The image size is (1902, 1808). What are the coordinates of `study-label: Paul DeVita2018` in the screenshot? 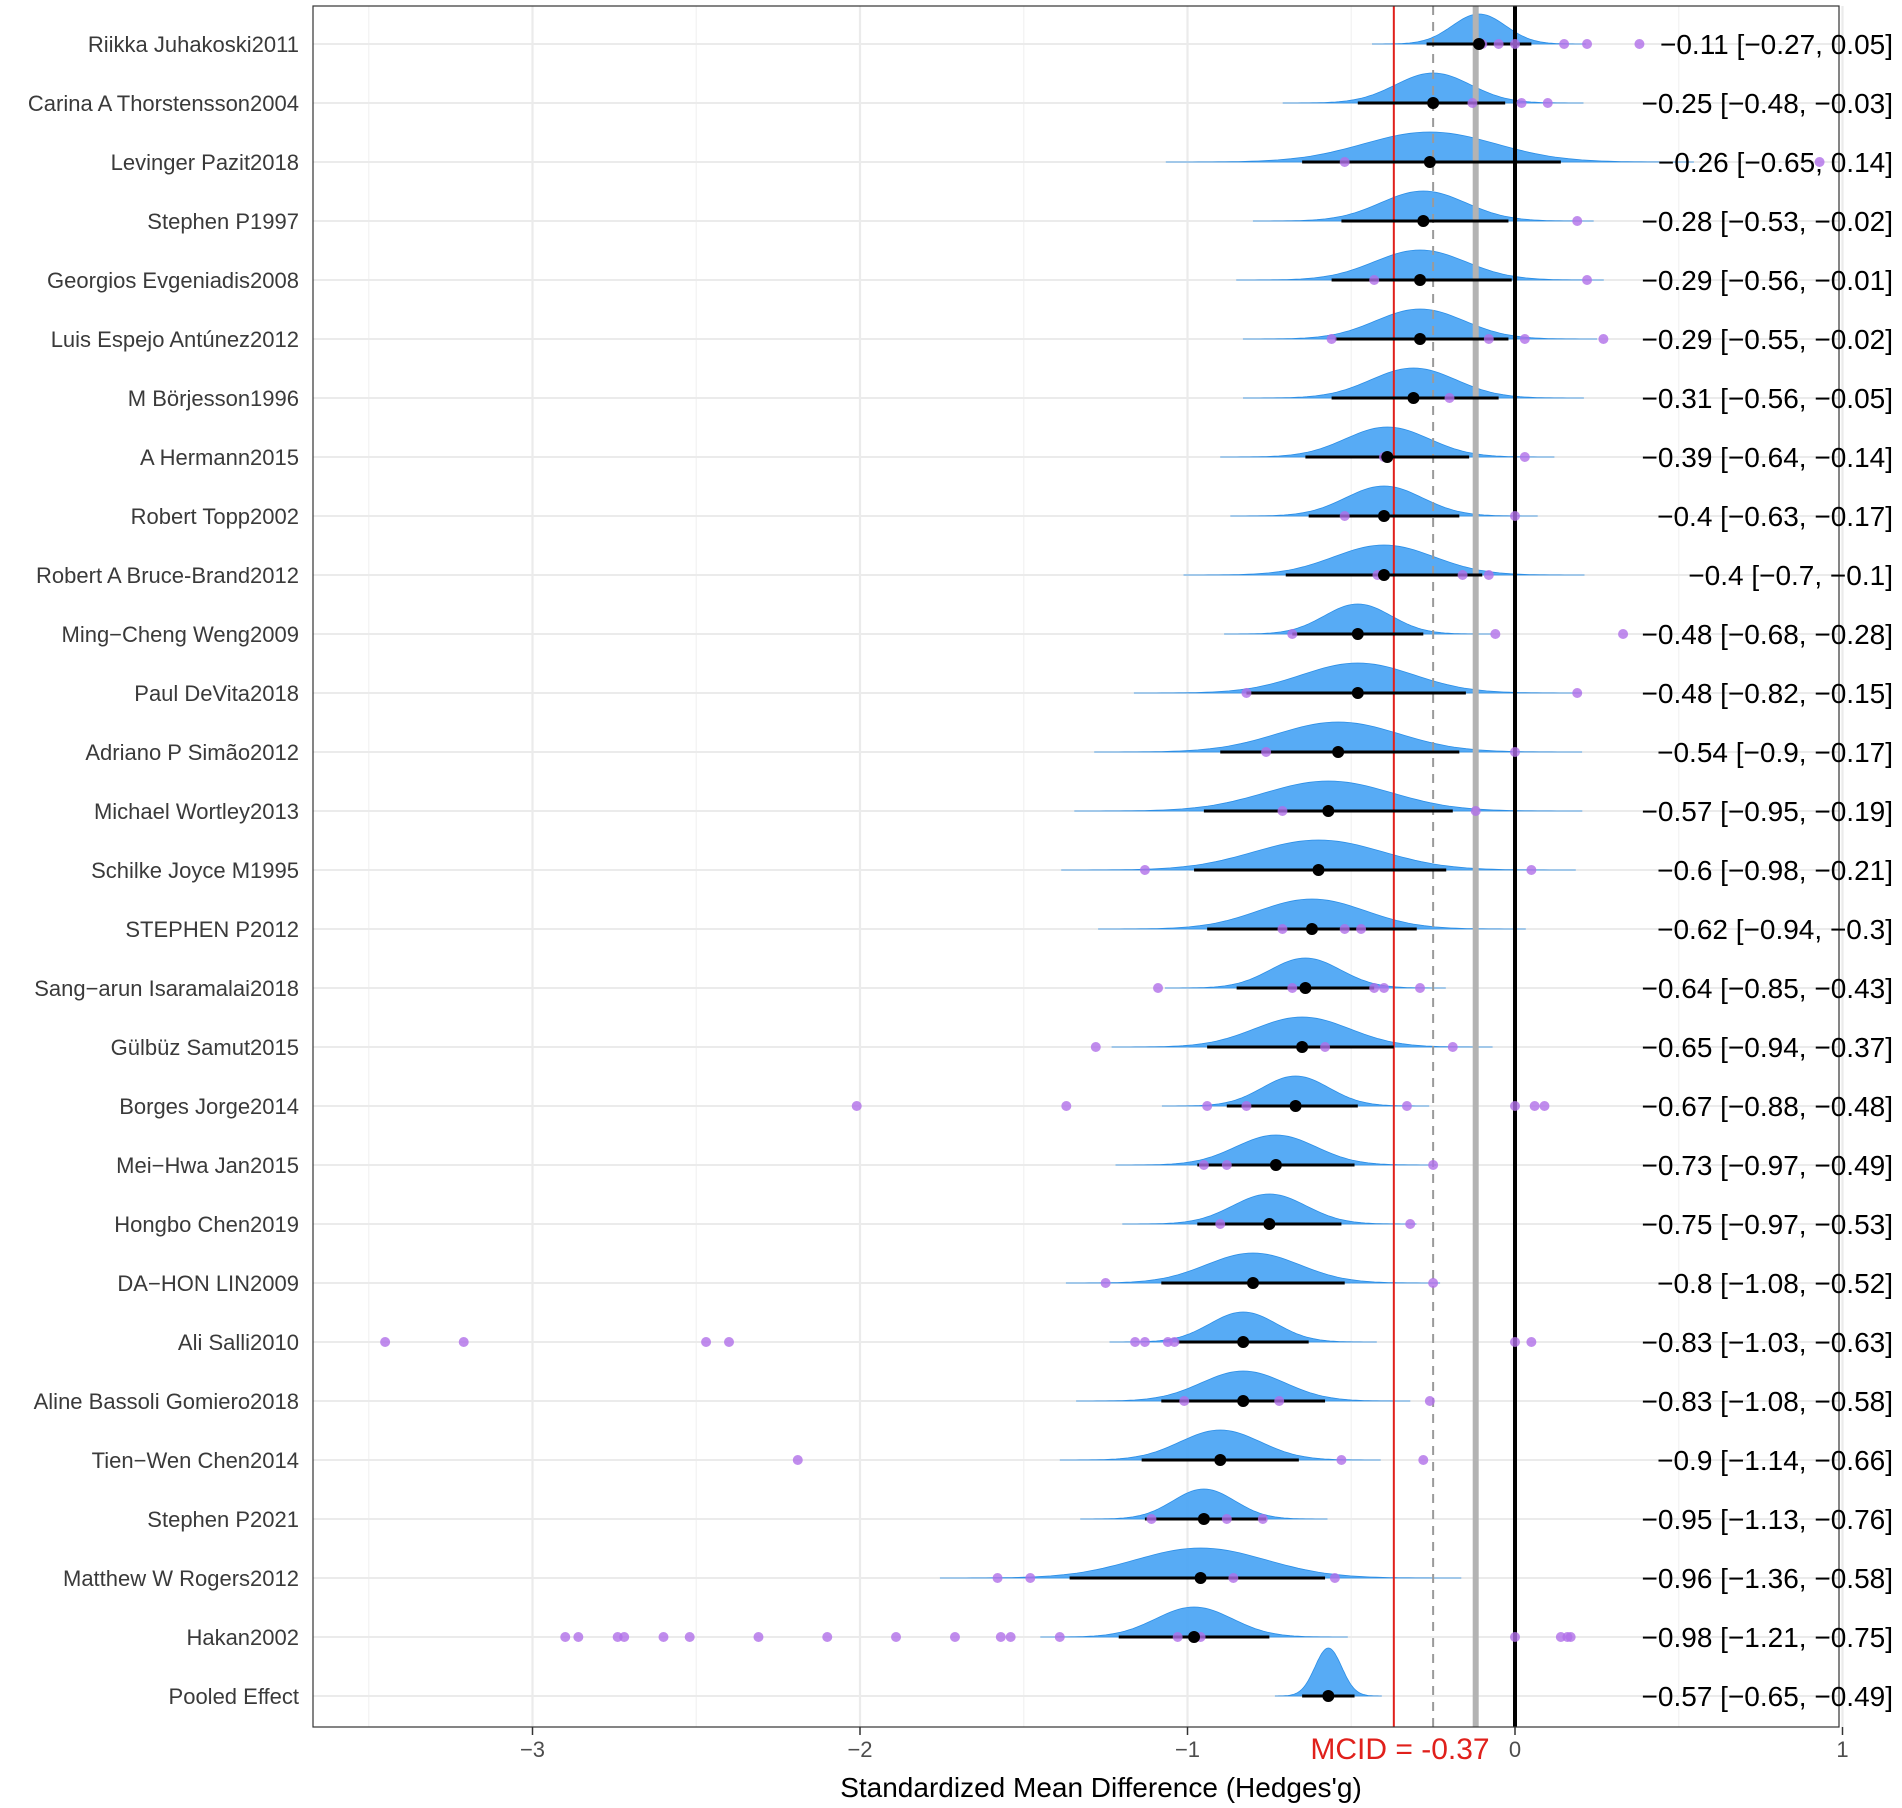 It's located at (216, 693).